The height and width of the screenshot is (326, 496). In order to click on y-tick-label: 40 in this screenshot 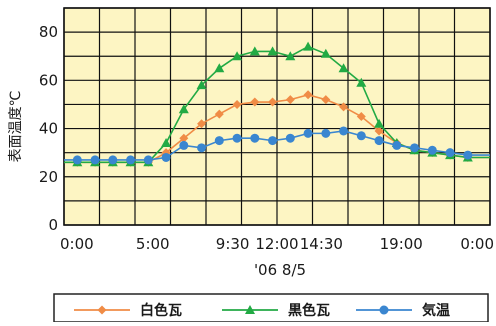, I will do `click(48, 129)`.